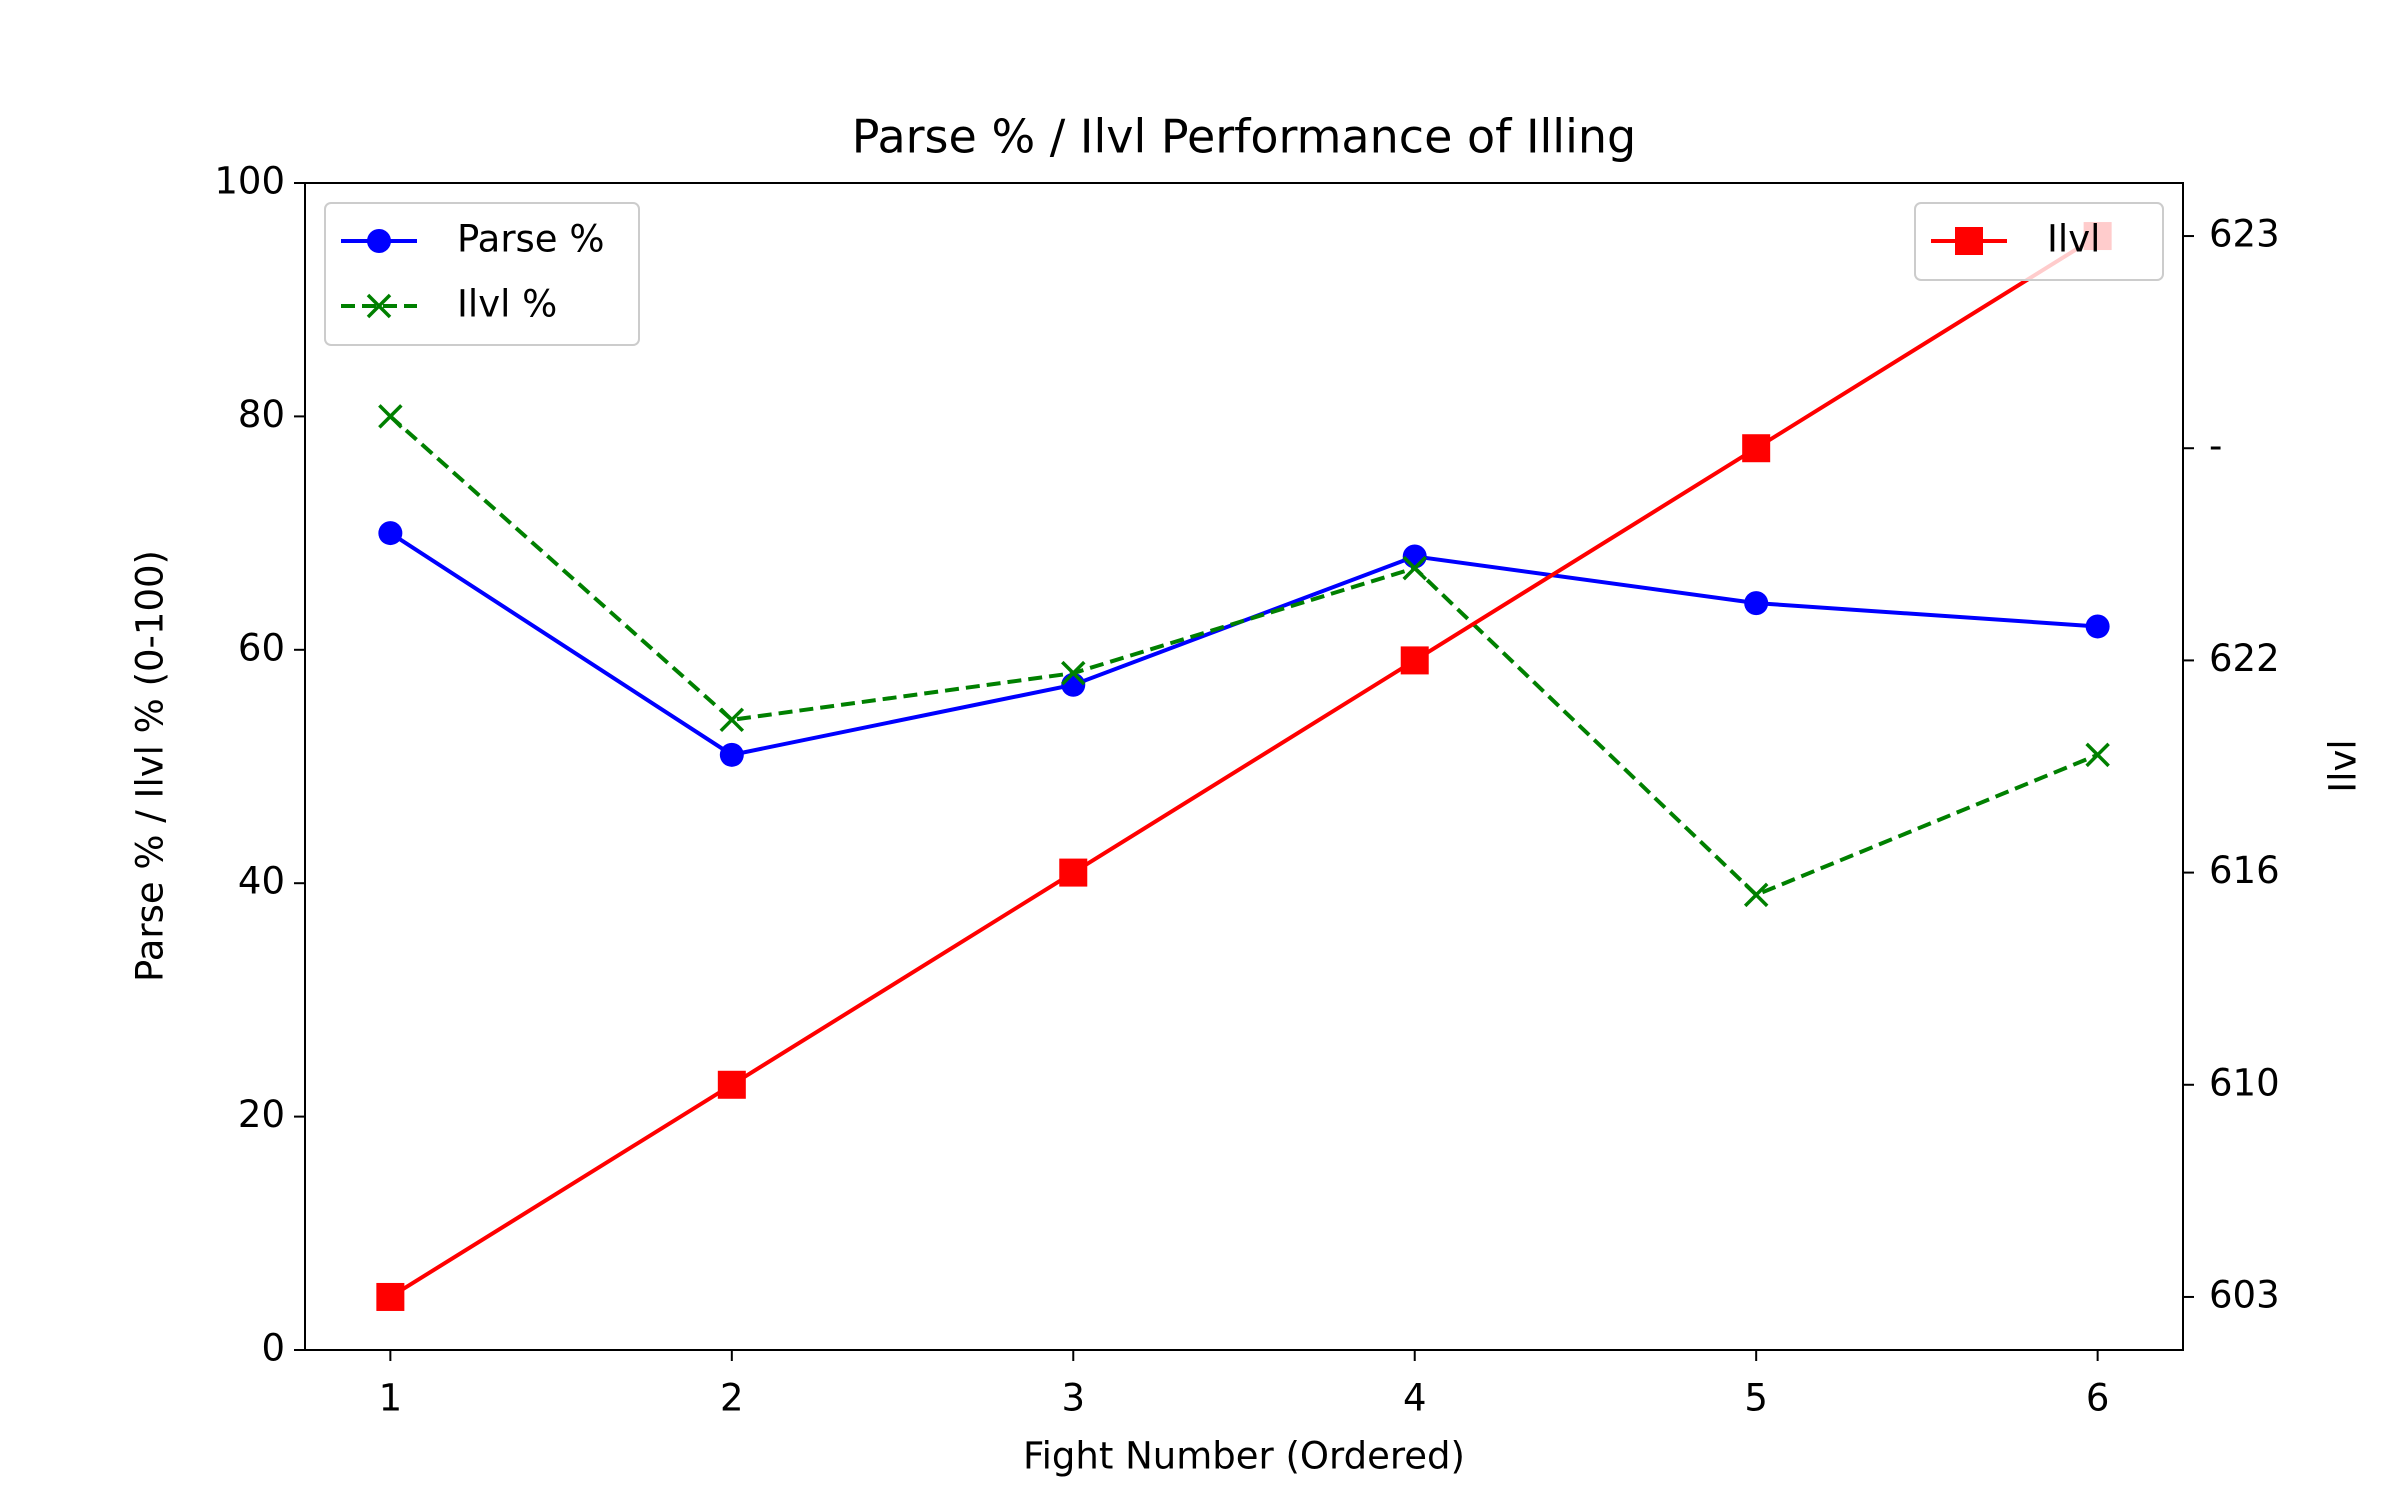 The width and height of the screenshot is (2400, 1500). I want to click on y-tick-label: 20, so click(261, 1114).